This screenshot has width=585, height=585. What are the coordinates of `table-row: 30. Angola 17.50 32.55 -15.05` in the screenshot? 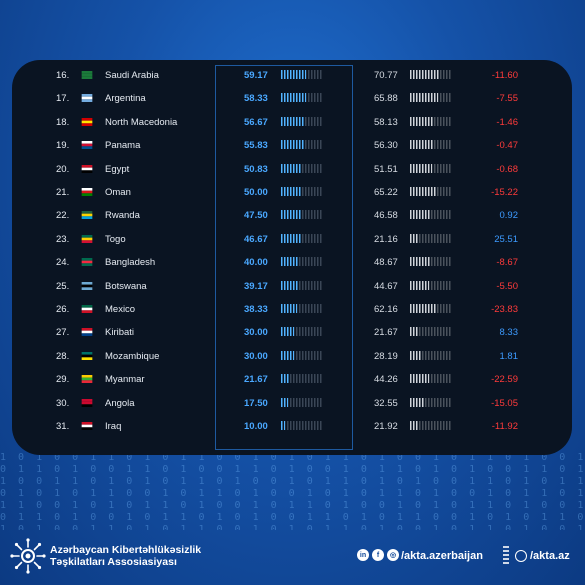 It's located at (292, 403).